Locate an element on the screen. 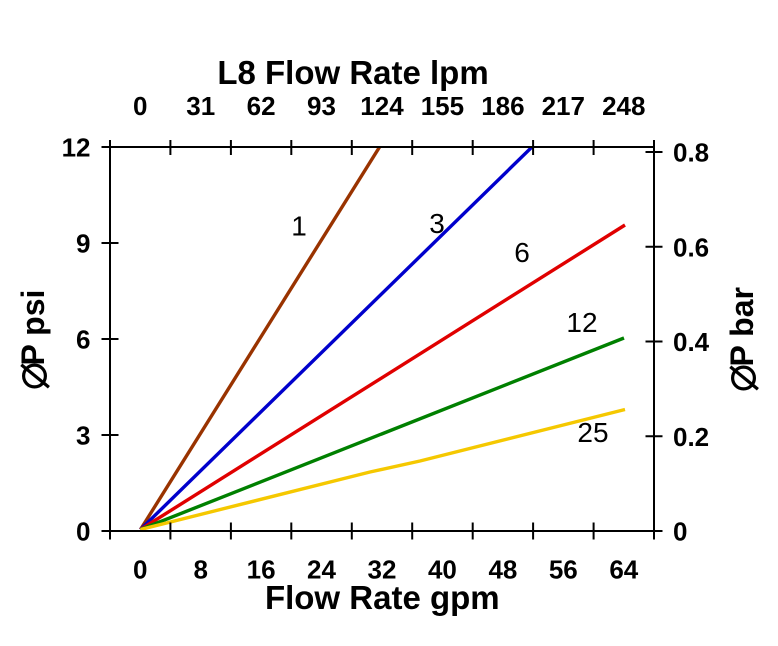  svg-text: P psi is located at coordinates (33, 328).